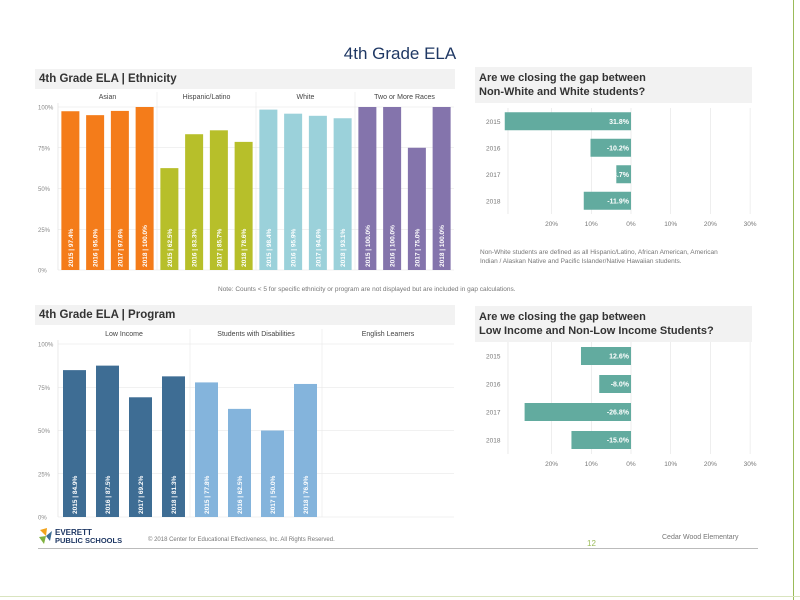 The height and width of the screenshot is (600, 800). Describe the element at coordinates (96, 247) in the screenshot. I see `bar-label: 2016 | 95.0%` at that location.